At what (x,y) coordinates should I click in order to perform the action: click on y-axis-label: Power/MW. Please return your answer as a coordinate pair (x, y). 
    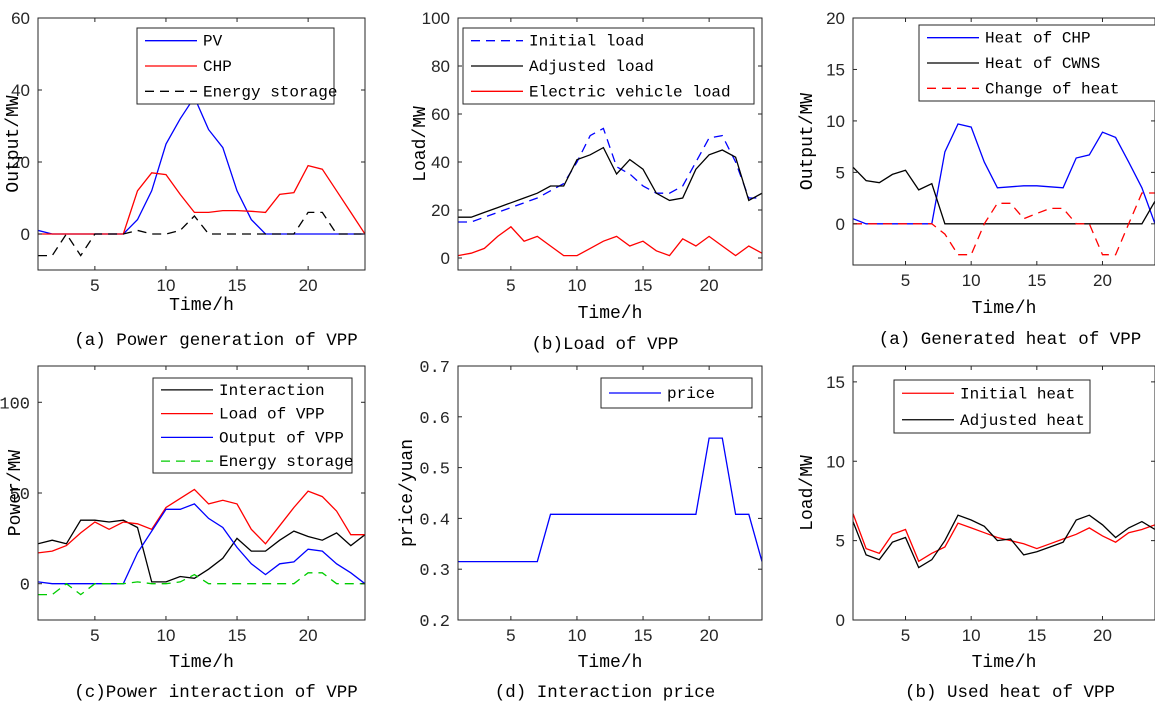
    Looking at the image, I should click on (16, 493).